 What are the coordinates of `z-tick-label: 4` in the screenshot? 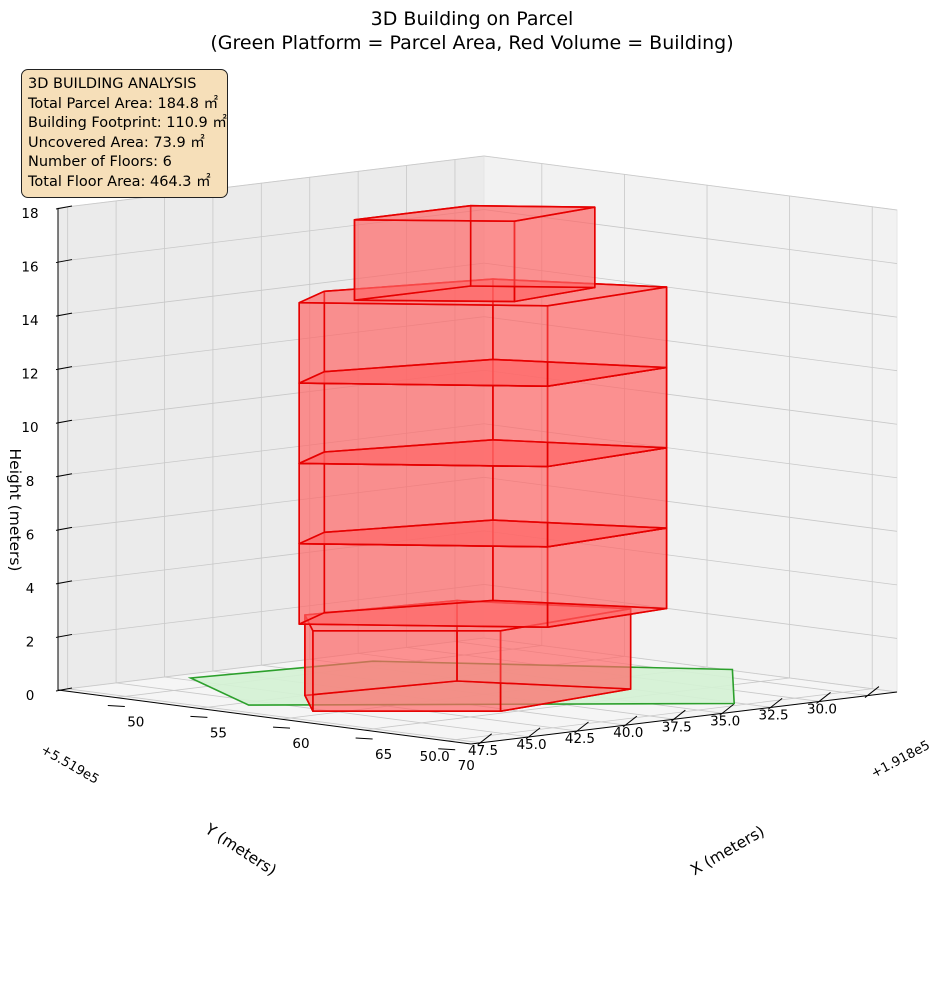 It's located at (30, 589).